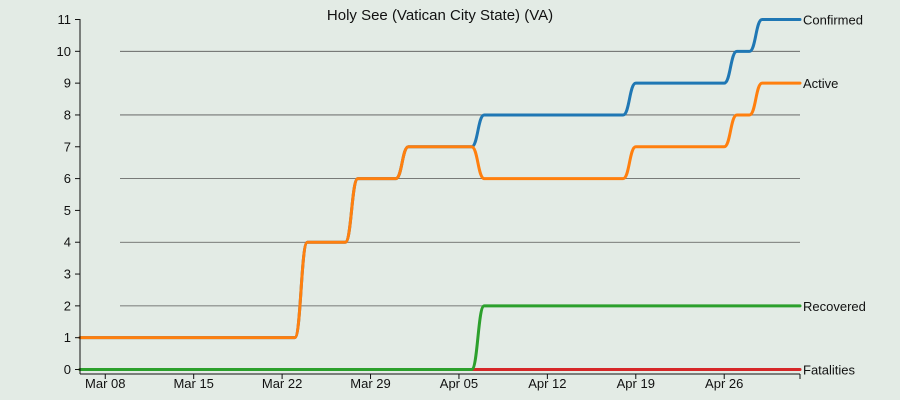 This screenshot has width=900, height=400. Describe the element at coordinates (67, 146) in the screenshot. I see `y-tick-label: 7` at that location.